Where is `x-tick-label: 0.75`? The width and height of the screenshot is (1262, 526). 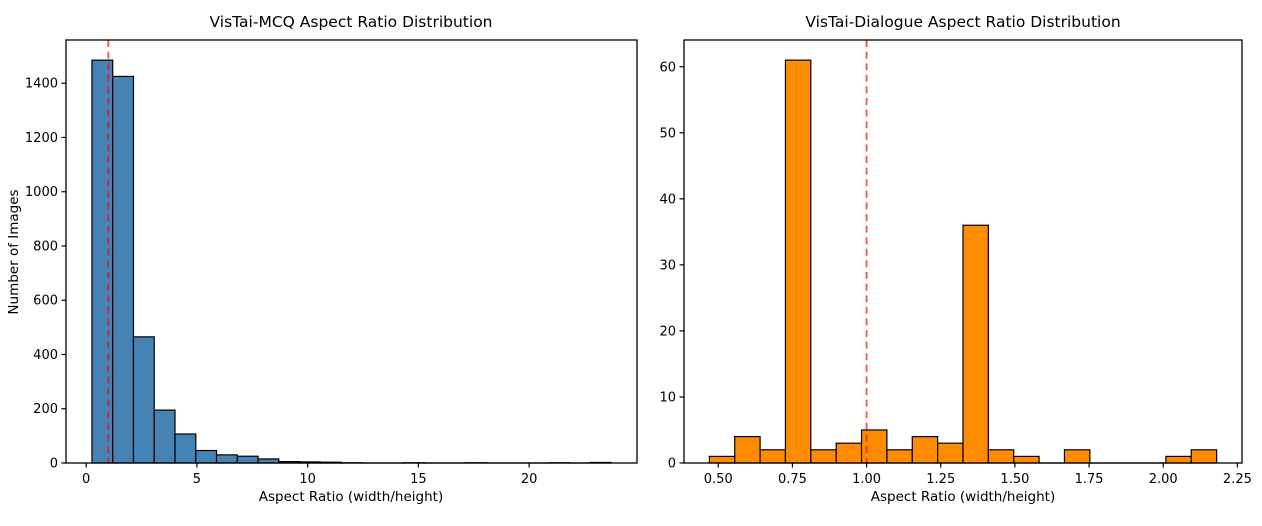
x-tick-label: 0.75 is located at coordinates (792, 479).